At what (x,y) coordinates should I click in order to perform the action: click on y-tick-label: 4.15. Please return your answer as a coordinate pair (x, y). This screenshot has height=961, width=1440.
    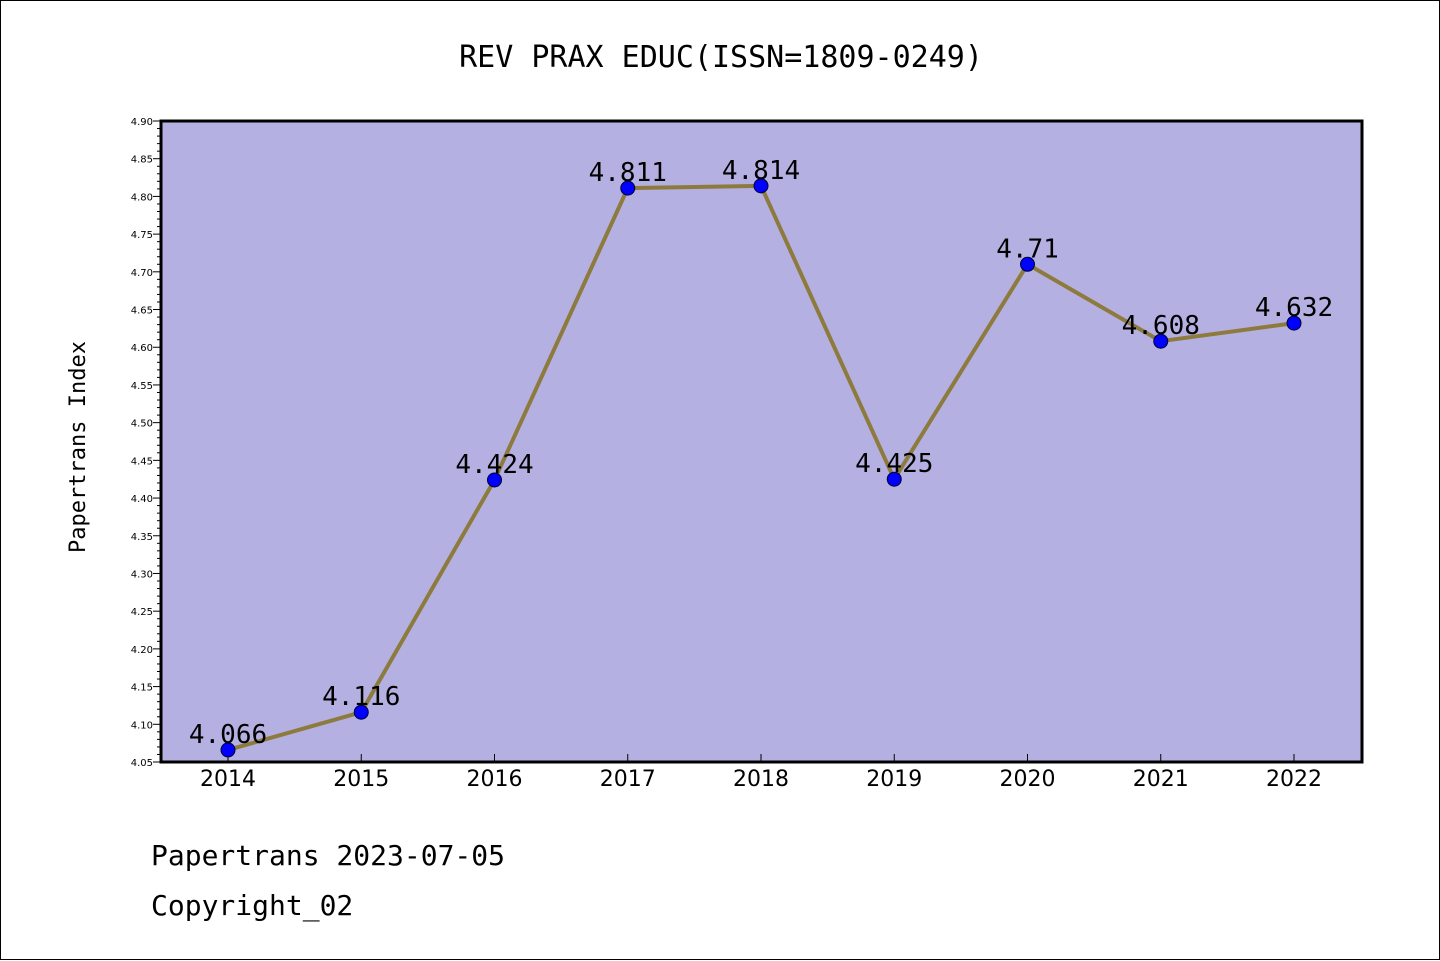
    Looking at the image, I should click on (142, 688).